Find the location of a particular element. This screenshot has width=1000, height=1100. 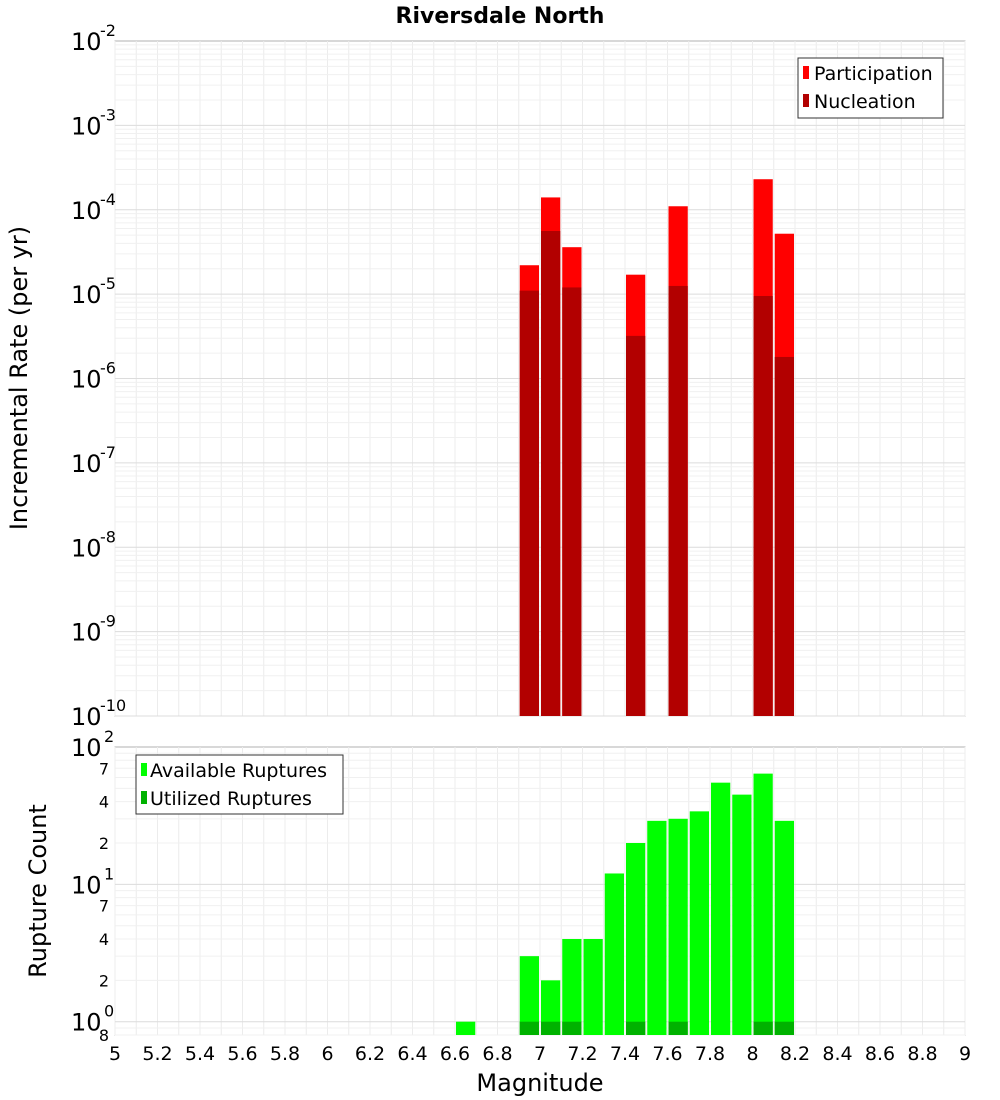

legend-label-nucleation: Nucleation is located at coordinates (865, 102).